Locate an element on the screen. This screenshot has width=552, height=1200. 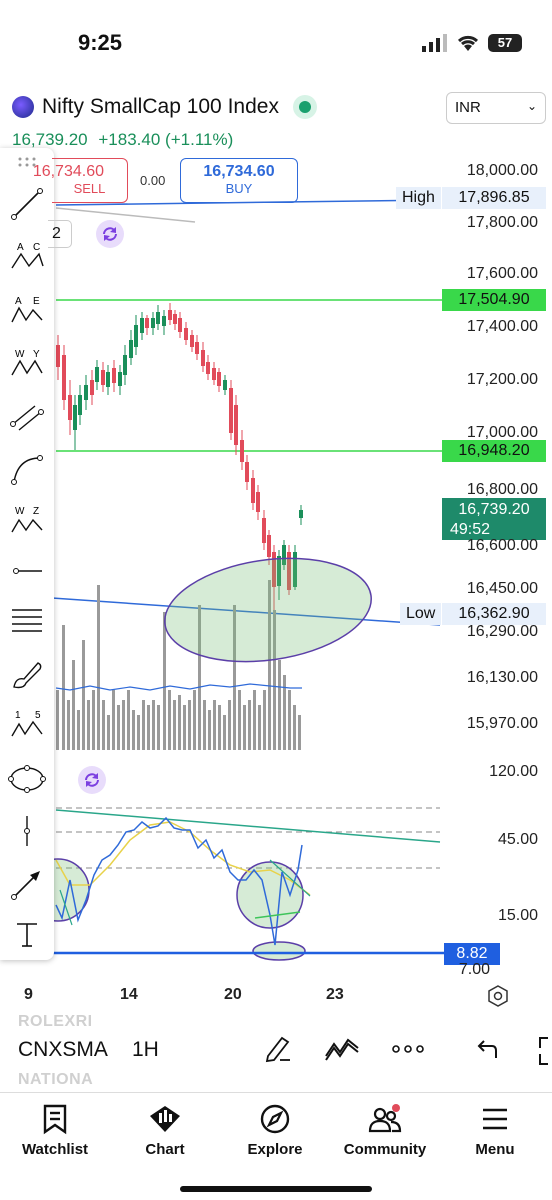
ellipse-drawing is located at coordinates (268, 610).